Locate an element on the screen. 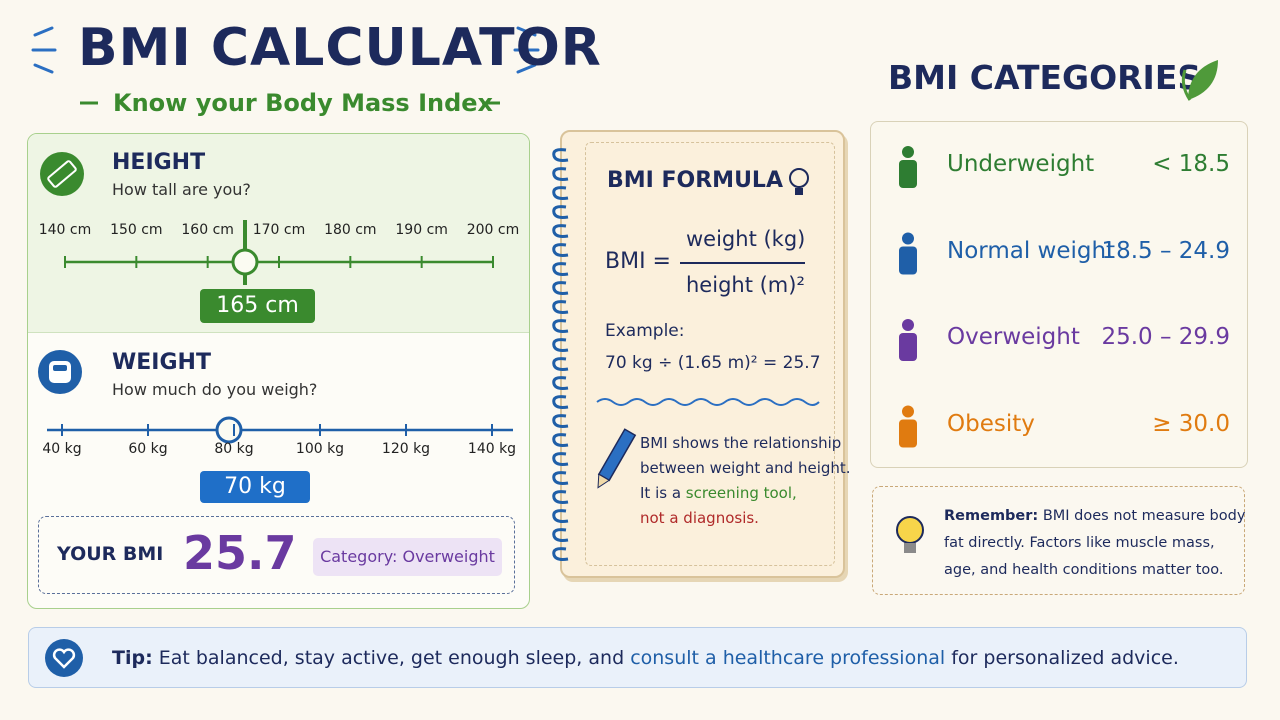 This screenshot has height=720, width=1280. category-name: Obesity is located at coordinates (991, 423).